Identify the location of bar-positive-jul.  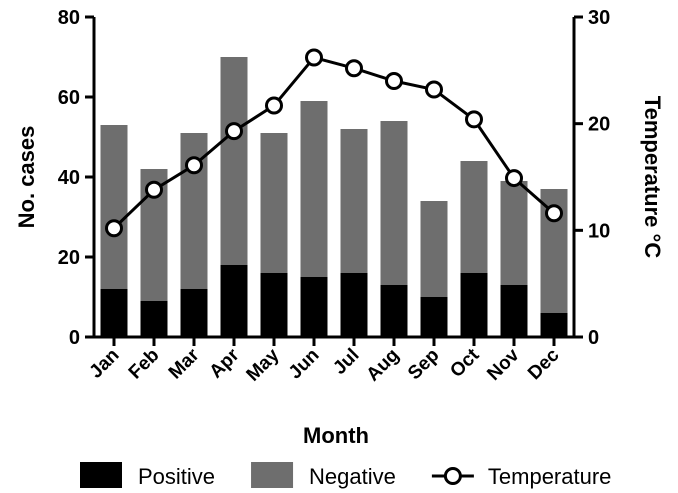
(354, 305).